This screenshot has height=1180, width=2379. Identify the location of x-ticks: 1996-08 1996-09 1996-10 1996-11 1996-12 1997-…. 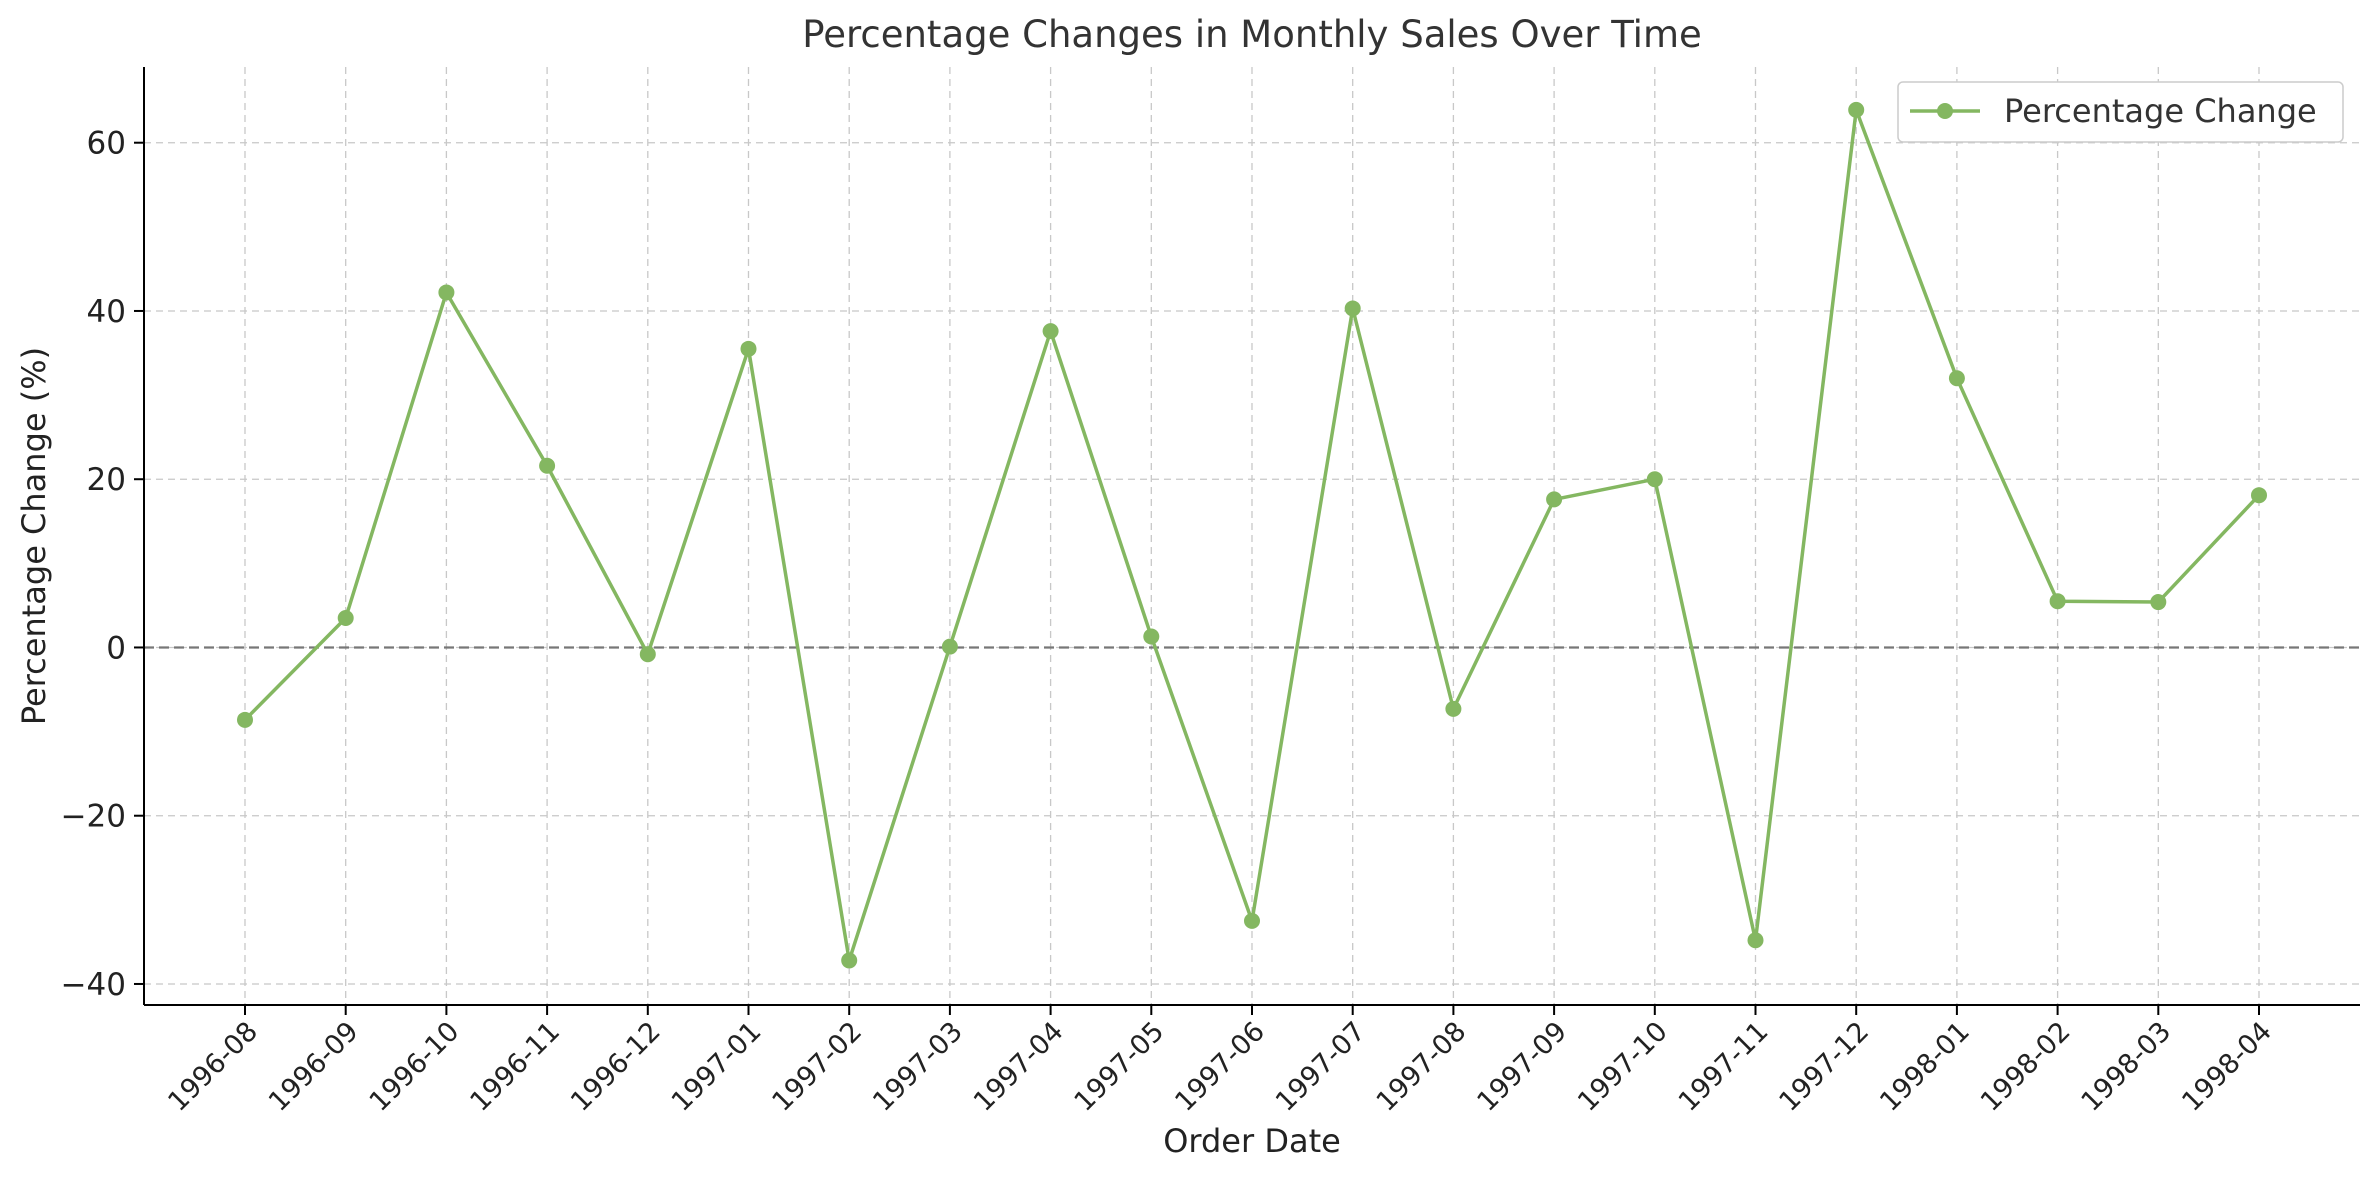
(1220, 1061).